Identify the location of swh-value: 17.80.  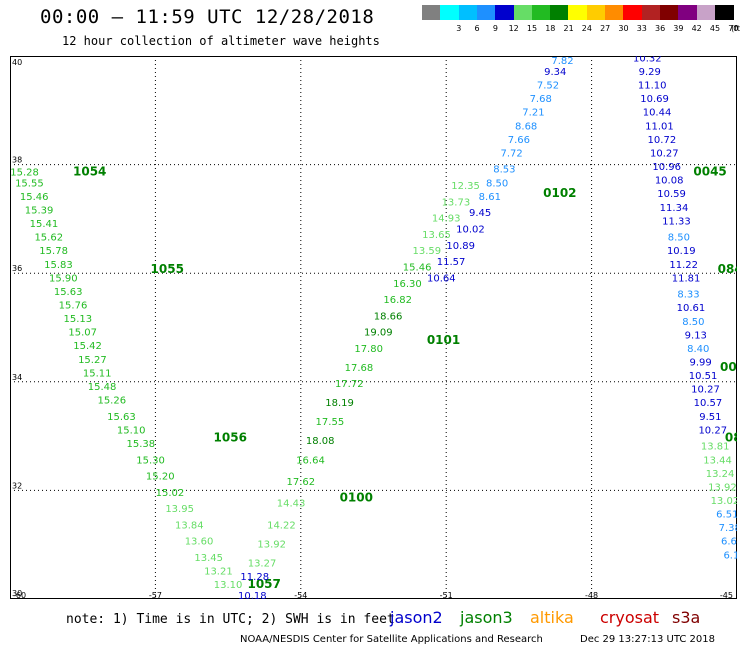
(368, 349).